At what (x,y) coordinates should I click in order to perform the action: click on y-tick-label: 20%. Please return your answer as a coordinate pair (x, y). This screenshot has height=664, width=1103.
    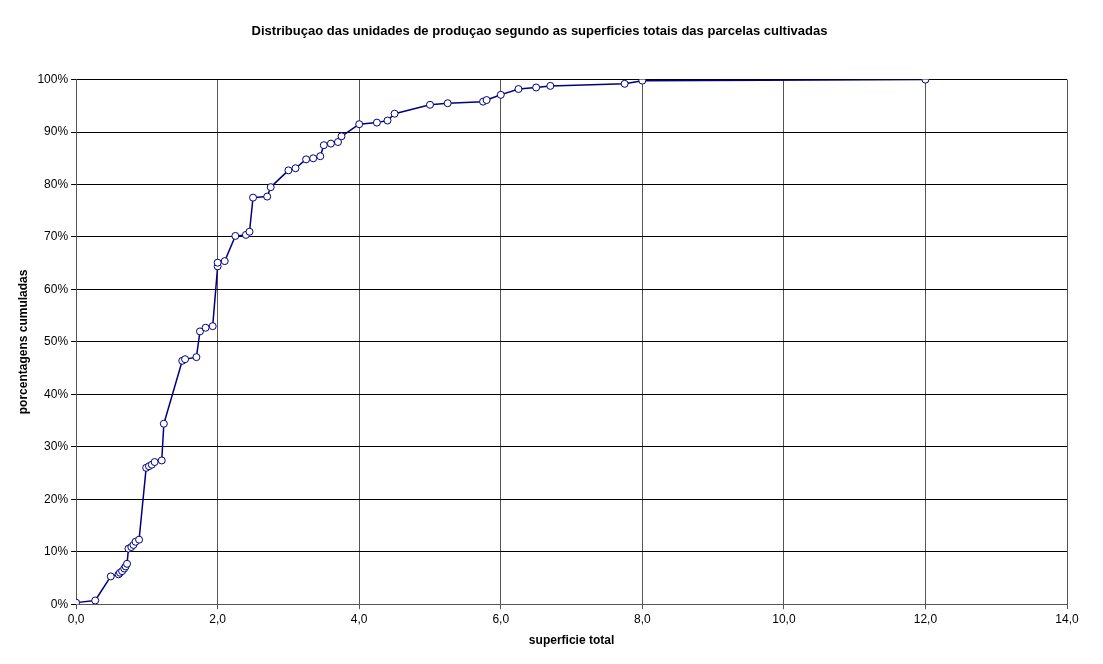
    Looking at the image, I should click on (56, 498).